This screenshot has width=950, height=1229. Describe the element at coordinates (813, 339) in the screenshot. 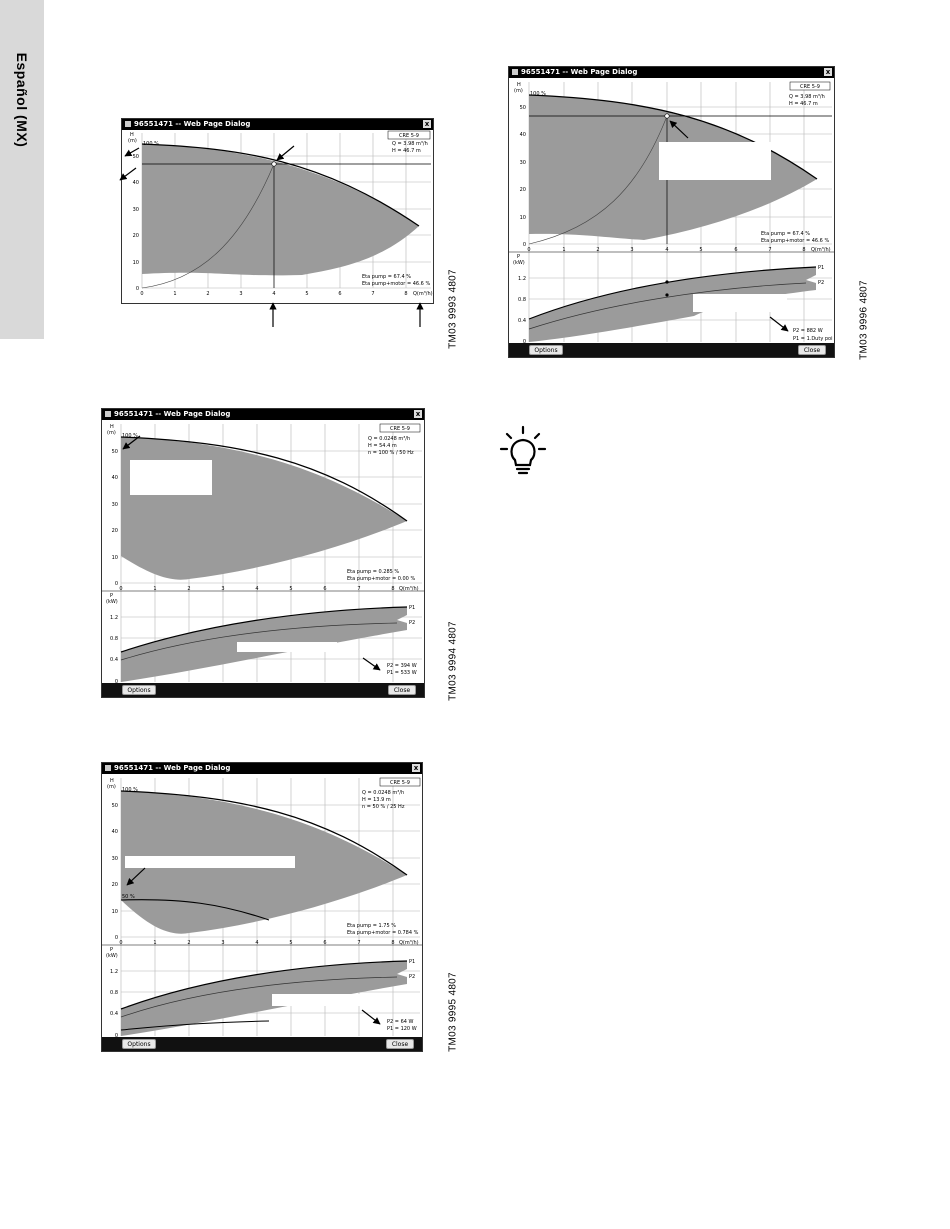

I see `svg-text: P1 = 1.Duty poi` at that location.